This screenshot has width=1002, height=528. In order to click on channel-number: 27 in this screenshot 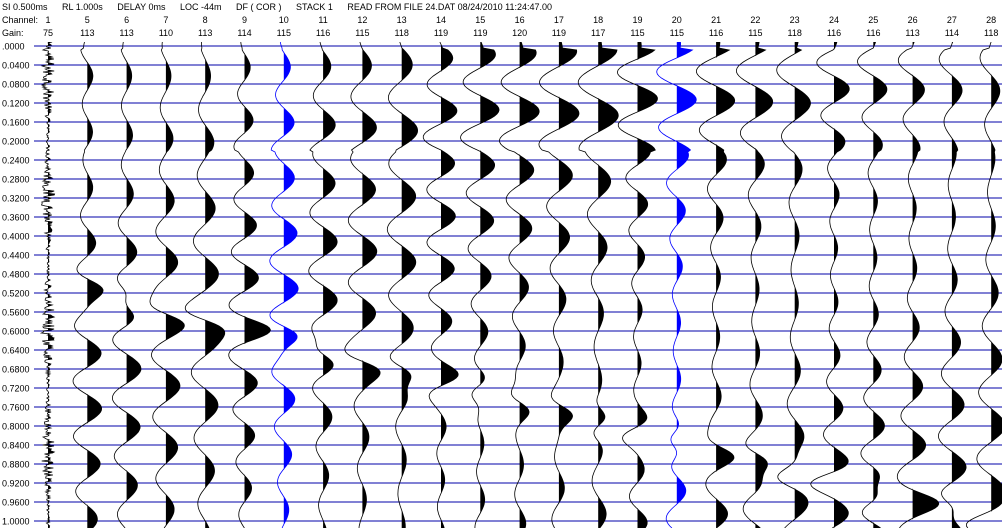, I will do `click(951, 20)`.